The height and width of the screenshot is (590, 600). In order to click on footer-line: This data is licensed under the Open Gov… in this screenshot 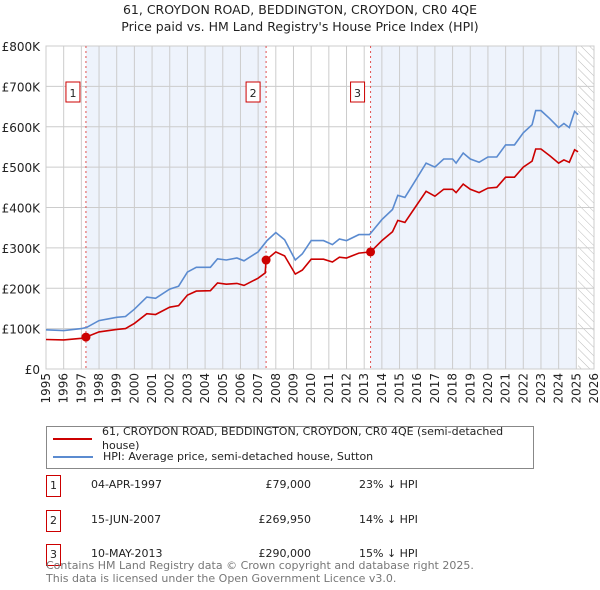, I will do `click(221, 578)`.